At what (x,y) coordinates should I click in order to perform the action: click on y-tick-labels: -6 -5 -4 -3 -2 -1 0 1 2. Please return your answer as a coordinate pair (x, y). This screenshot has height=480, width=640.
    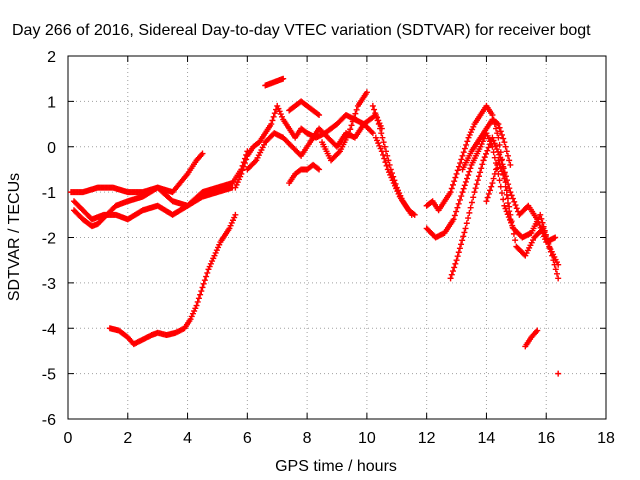
    Looking at the image, I should click on (49, 239).